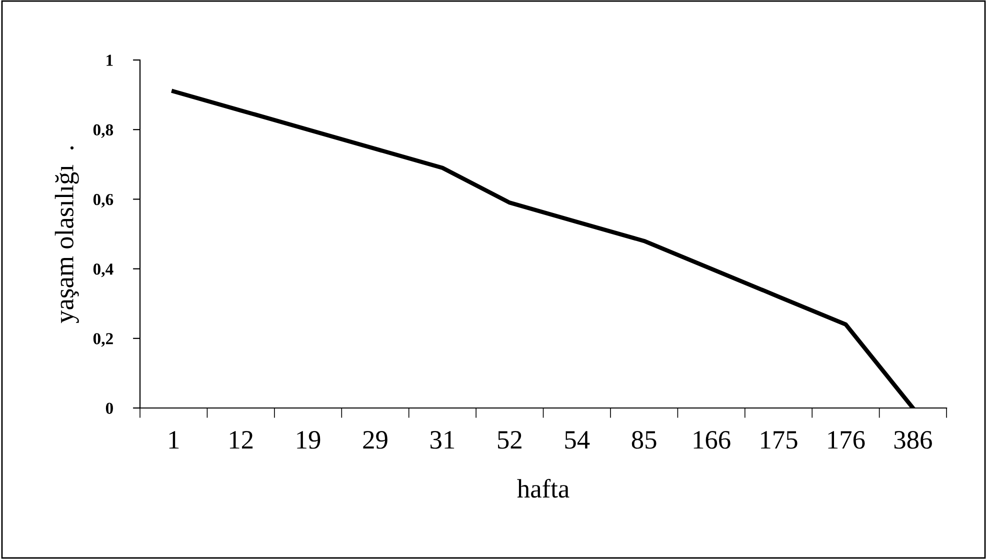  What do you see at coordinates (103, 131) in the screenshot?
I see `y-tick-label: 0,8` at bounding box center [103, 131].